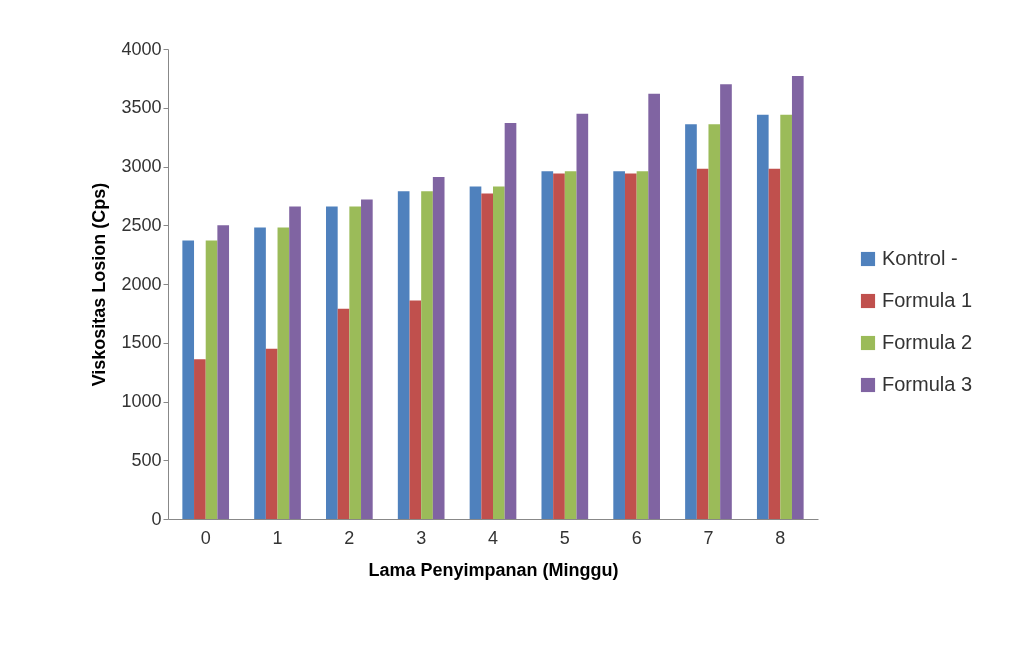 This screenshot has width=1028, height=646. Describe the element at coordinates (99, 284) in the screenshot. I see `y-axis-title: Viskositas Losion (Cps)` at that location.